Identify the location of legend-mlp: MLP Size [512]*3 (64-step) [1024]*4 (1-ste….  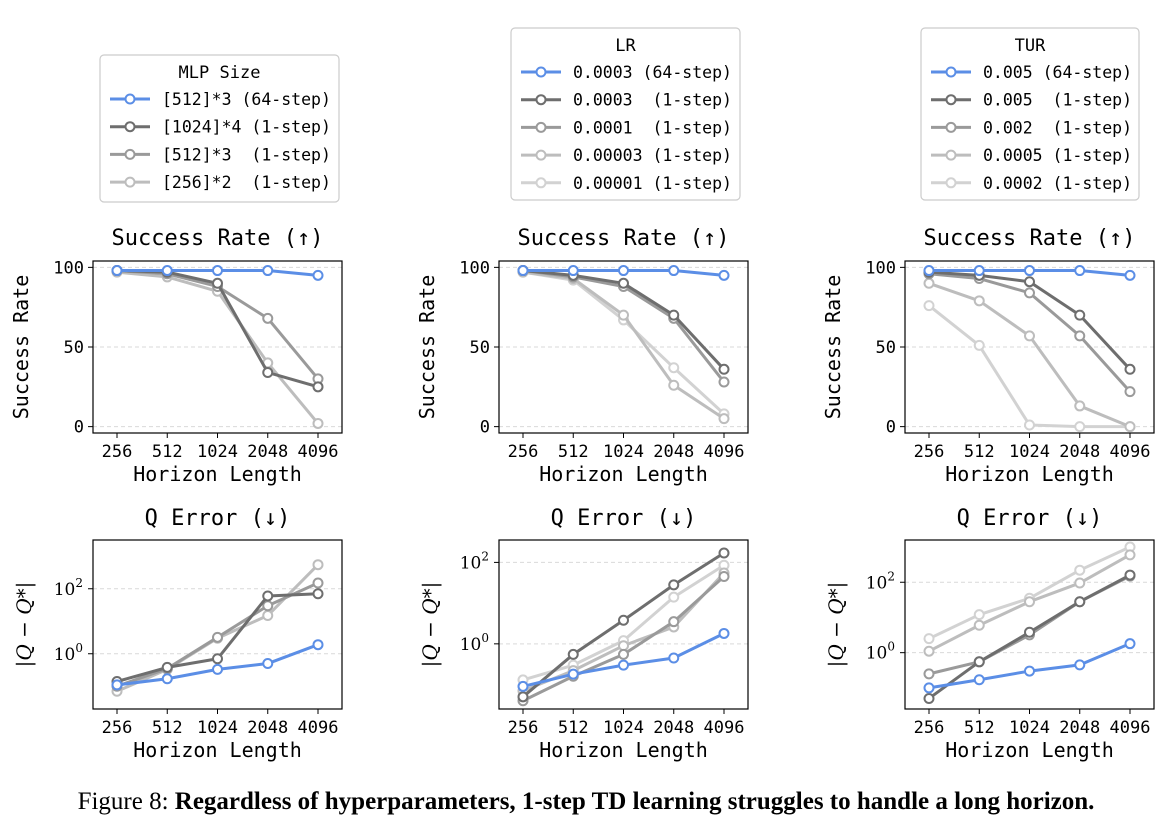
(219, 128).